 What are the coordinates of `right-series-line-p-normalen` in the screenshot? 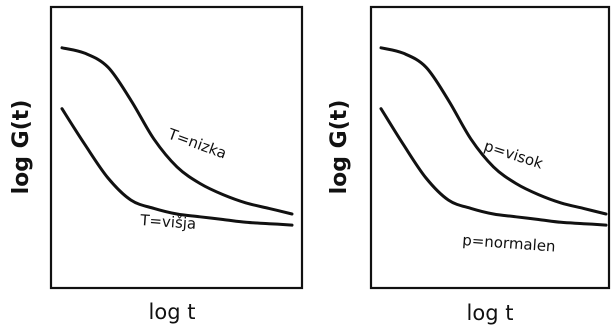 It's located at (493, 167).